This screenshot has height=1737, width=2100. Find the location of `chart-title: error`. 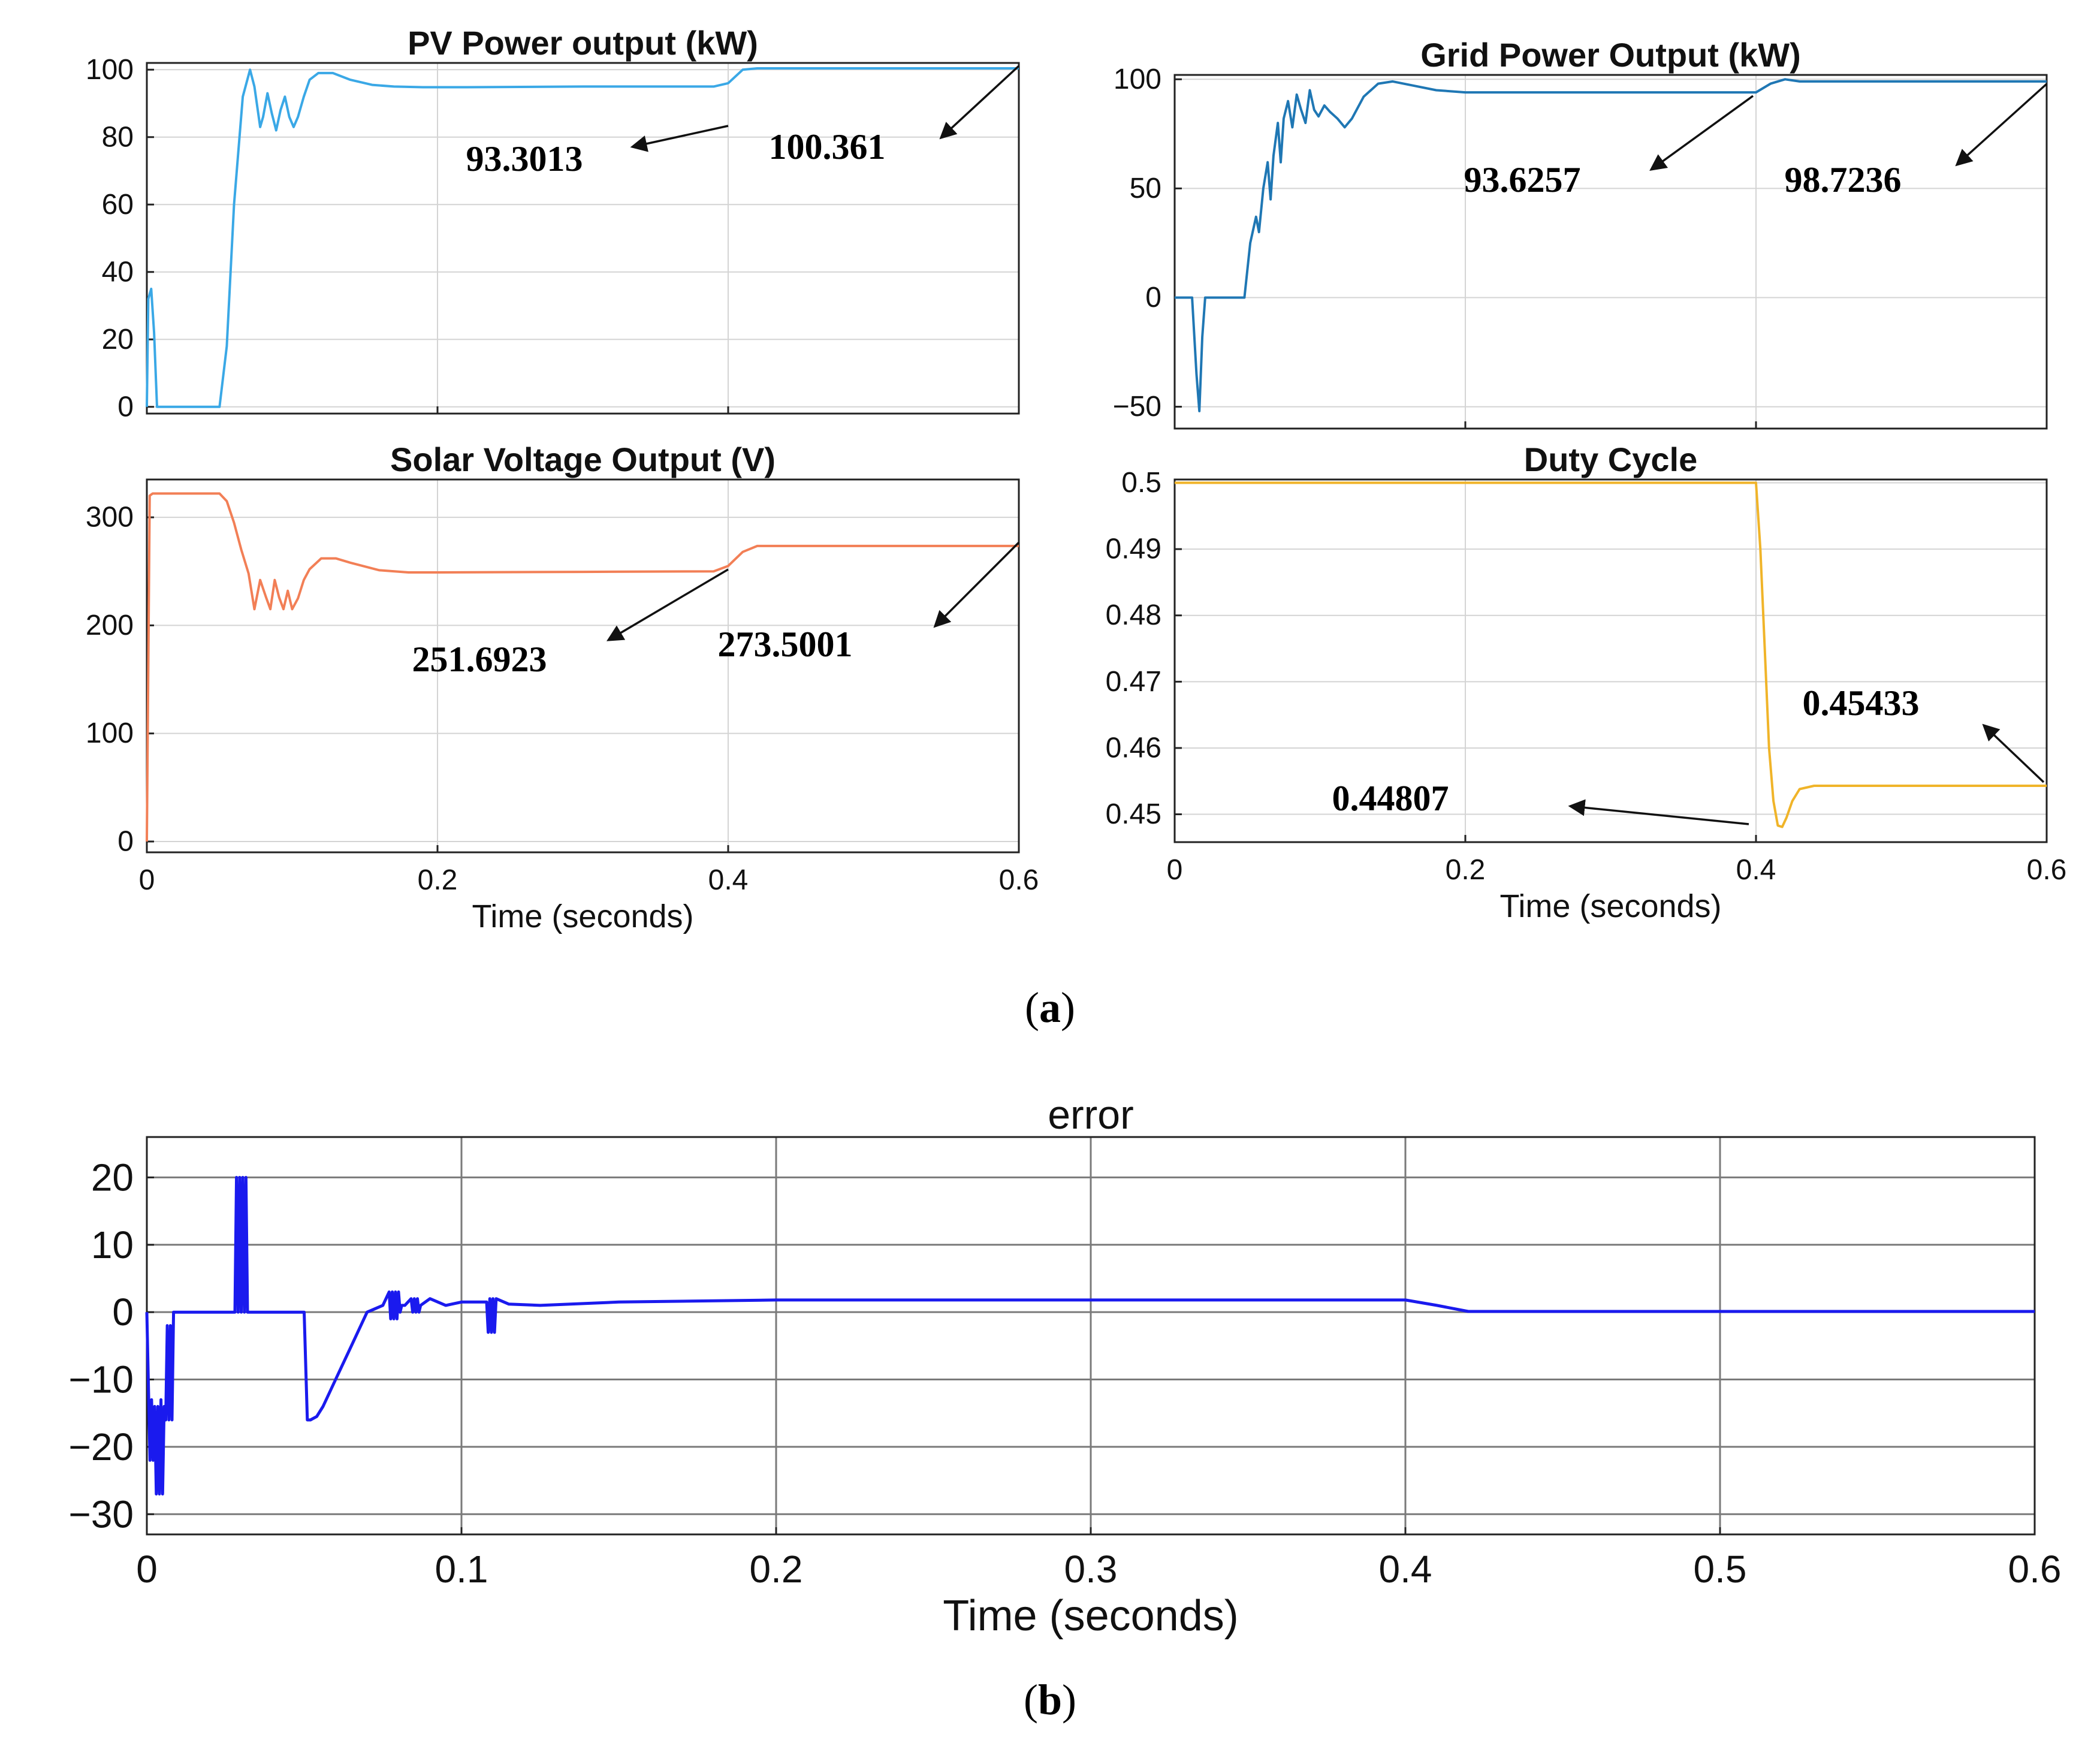

chart-title: error is located at coordinates (1091, 1115).